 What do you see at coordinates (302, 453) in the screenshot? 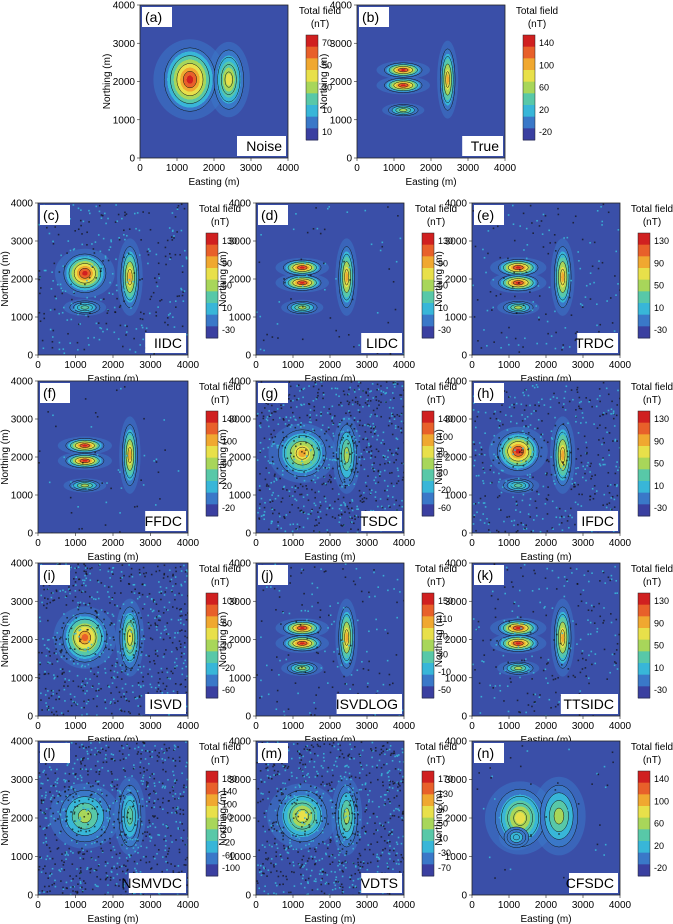
I see `anomaly-lump` at bounding box center [302, 453].